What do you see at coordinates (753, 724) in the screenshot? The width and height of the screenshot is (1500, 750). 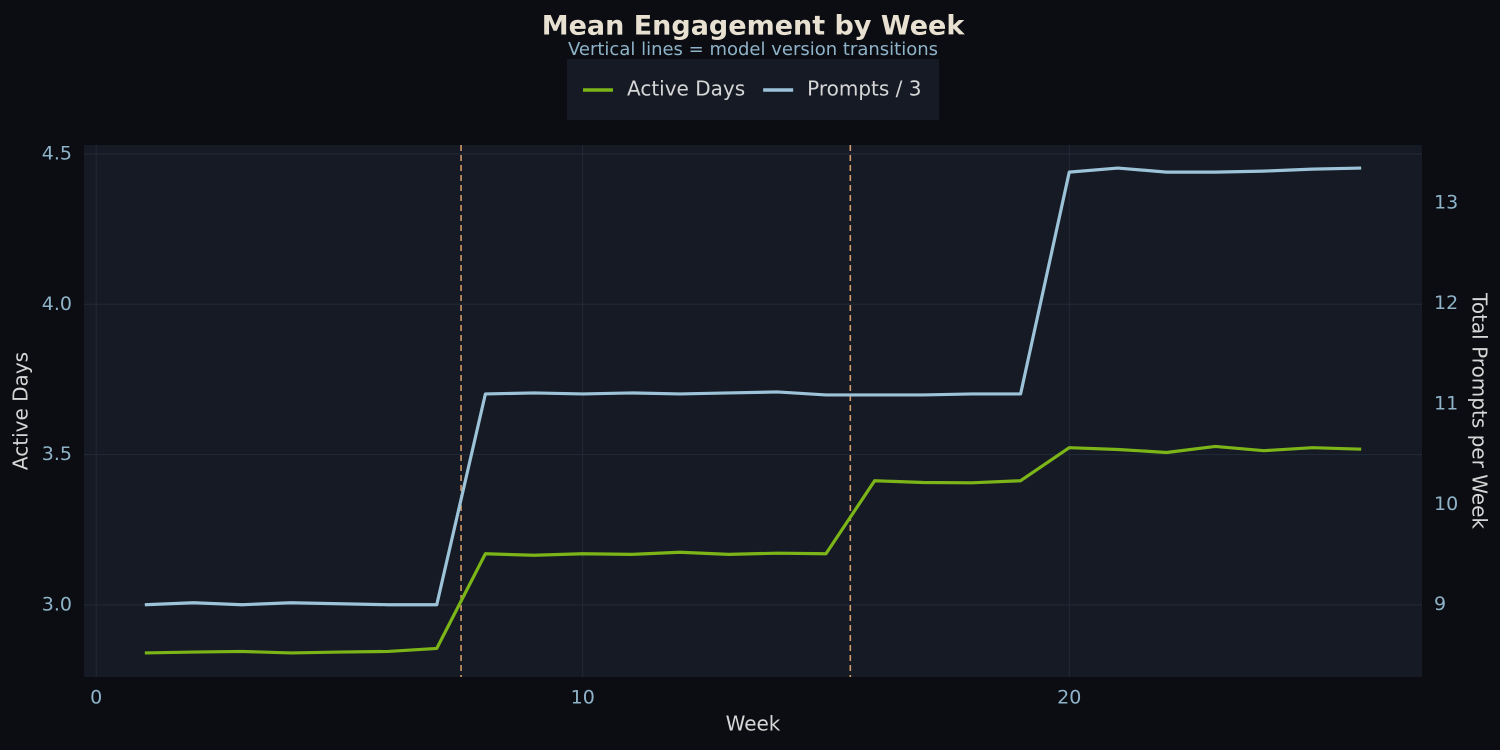 I see `x-axis-label: Week` at bounding box center [753, 724].